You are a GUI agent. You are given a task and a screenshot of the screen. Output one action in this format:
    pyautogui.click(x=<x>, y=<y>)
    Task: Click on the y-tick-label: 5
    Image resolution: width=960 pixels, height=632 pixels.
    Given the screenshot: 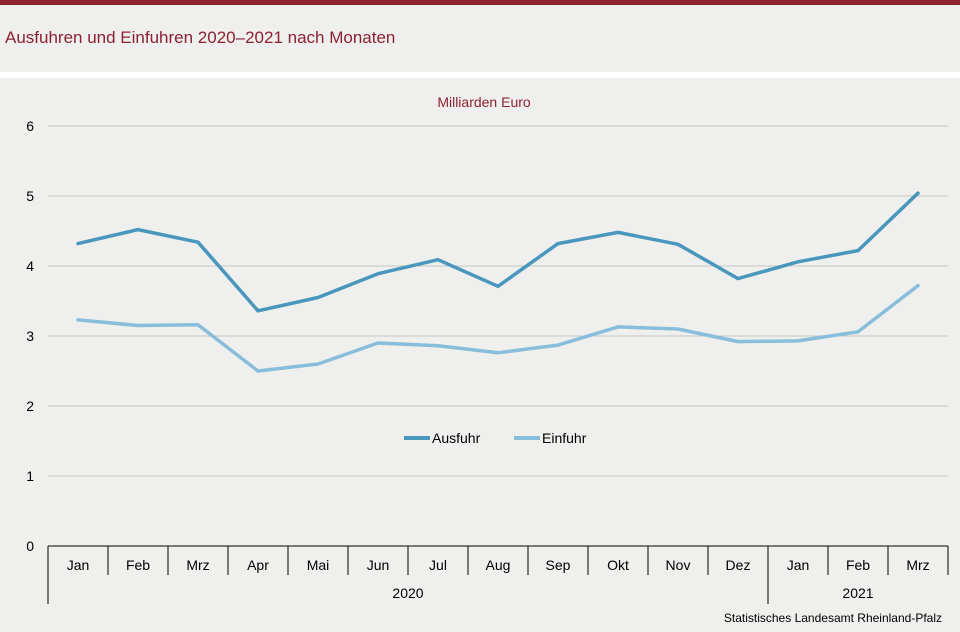 What is the action you would take?
    pyautogui.click(x=30, y=196)
    